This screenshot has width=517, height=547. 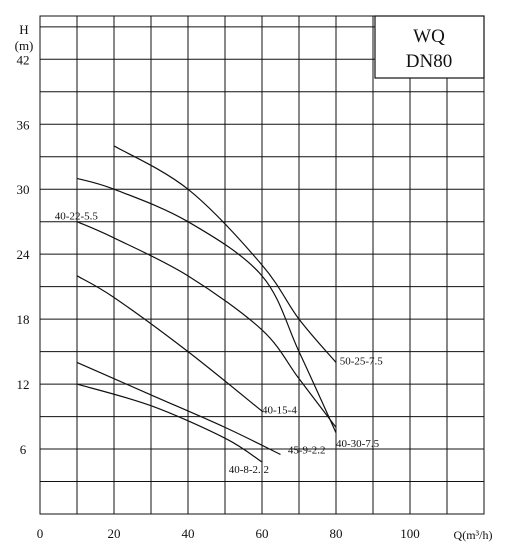 What do you see at coordinates (336, 533) in the screenshot?
I see `x-tick-label: 80` at bounding box center [336, 533].